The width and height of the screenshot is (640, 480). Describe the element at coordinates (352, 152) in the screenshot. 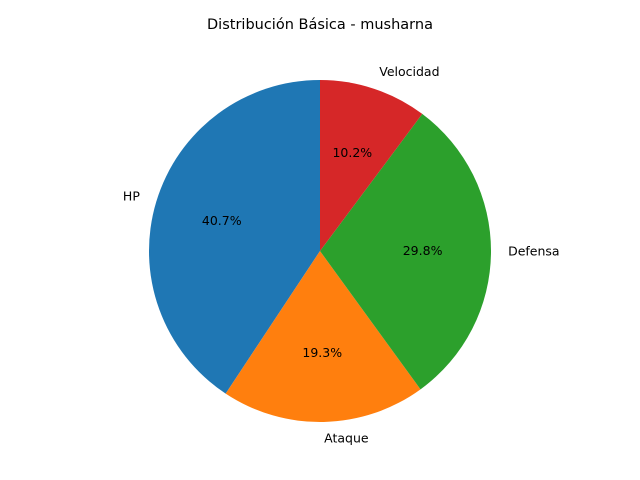

I see `slice-percent-velocidad: 10.2%` at that location.